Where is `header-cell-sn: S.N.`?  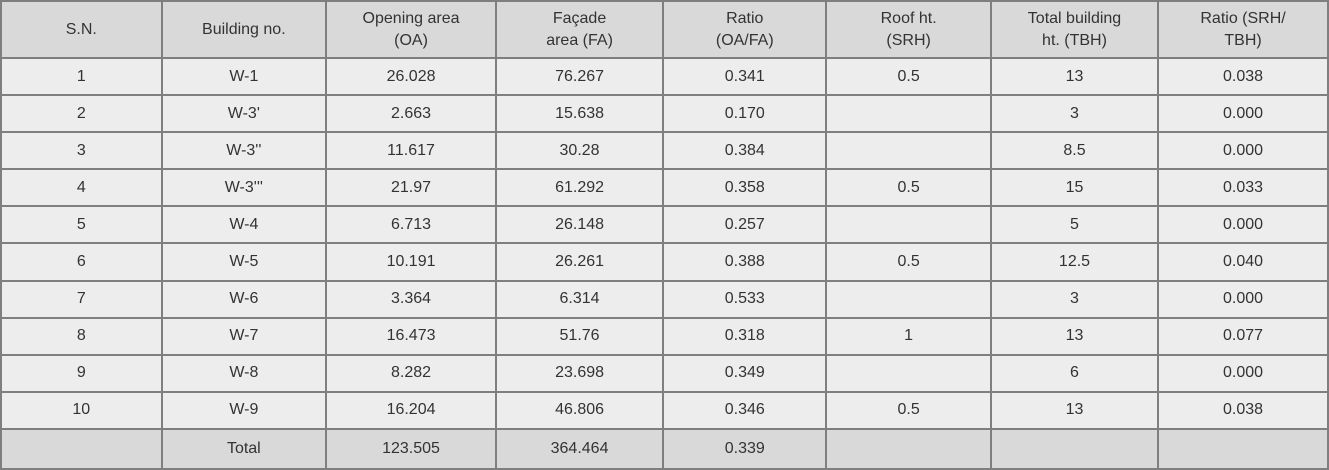 header-cell-sn: S.N. is located at coordinates (81, 29).